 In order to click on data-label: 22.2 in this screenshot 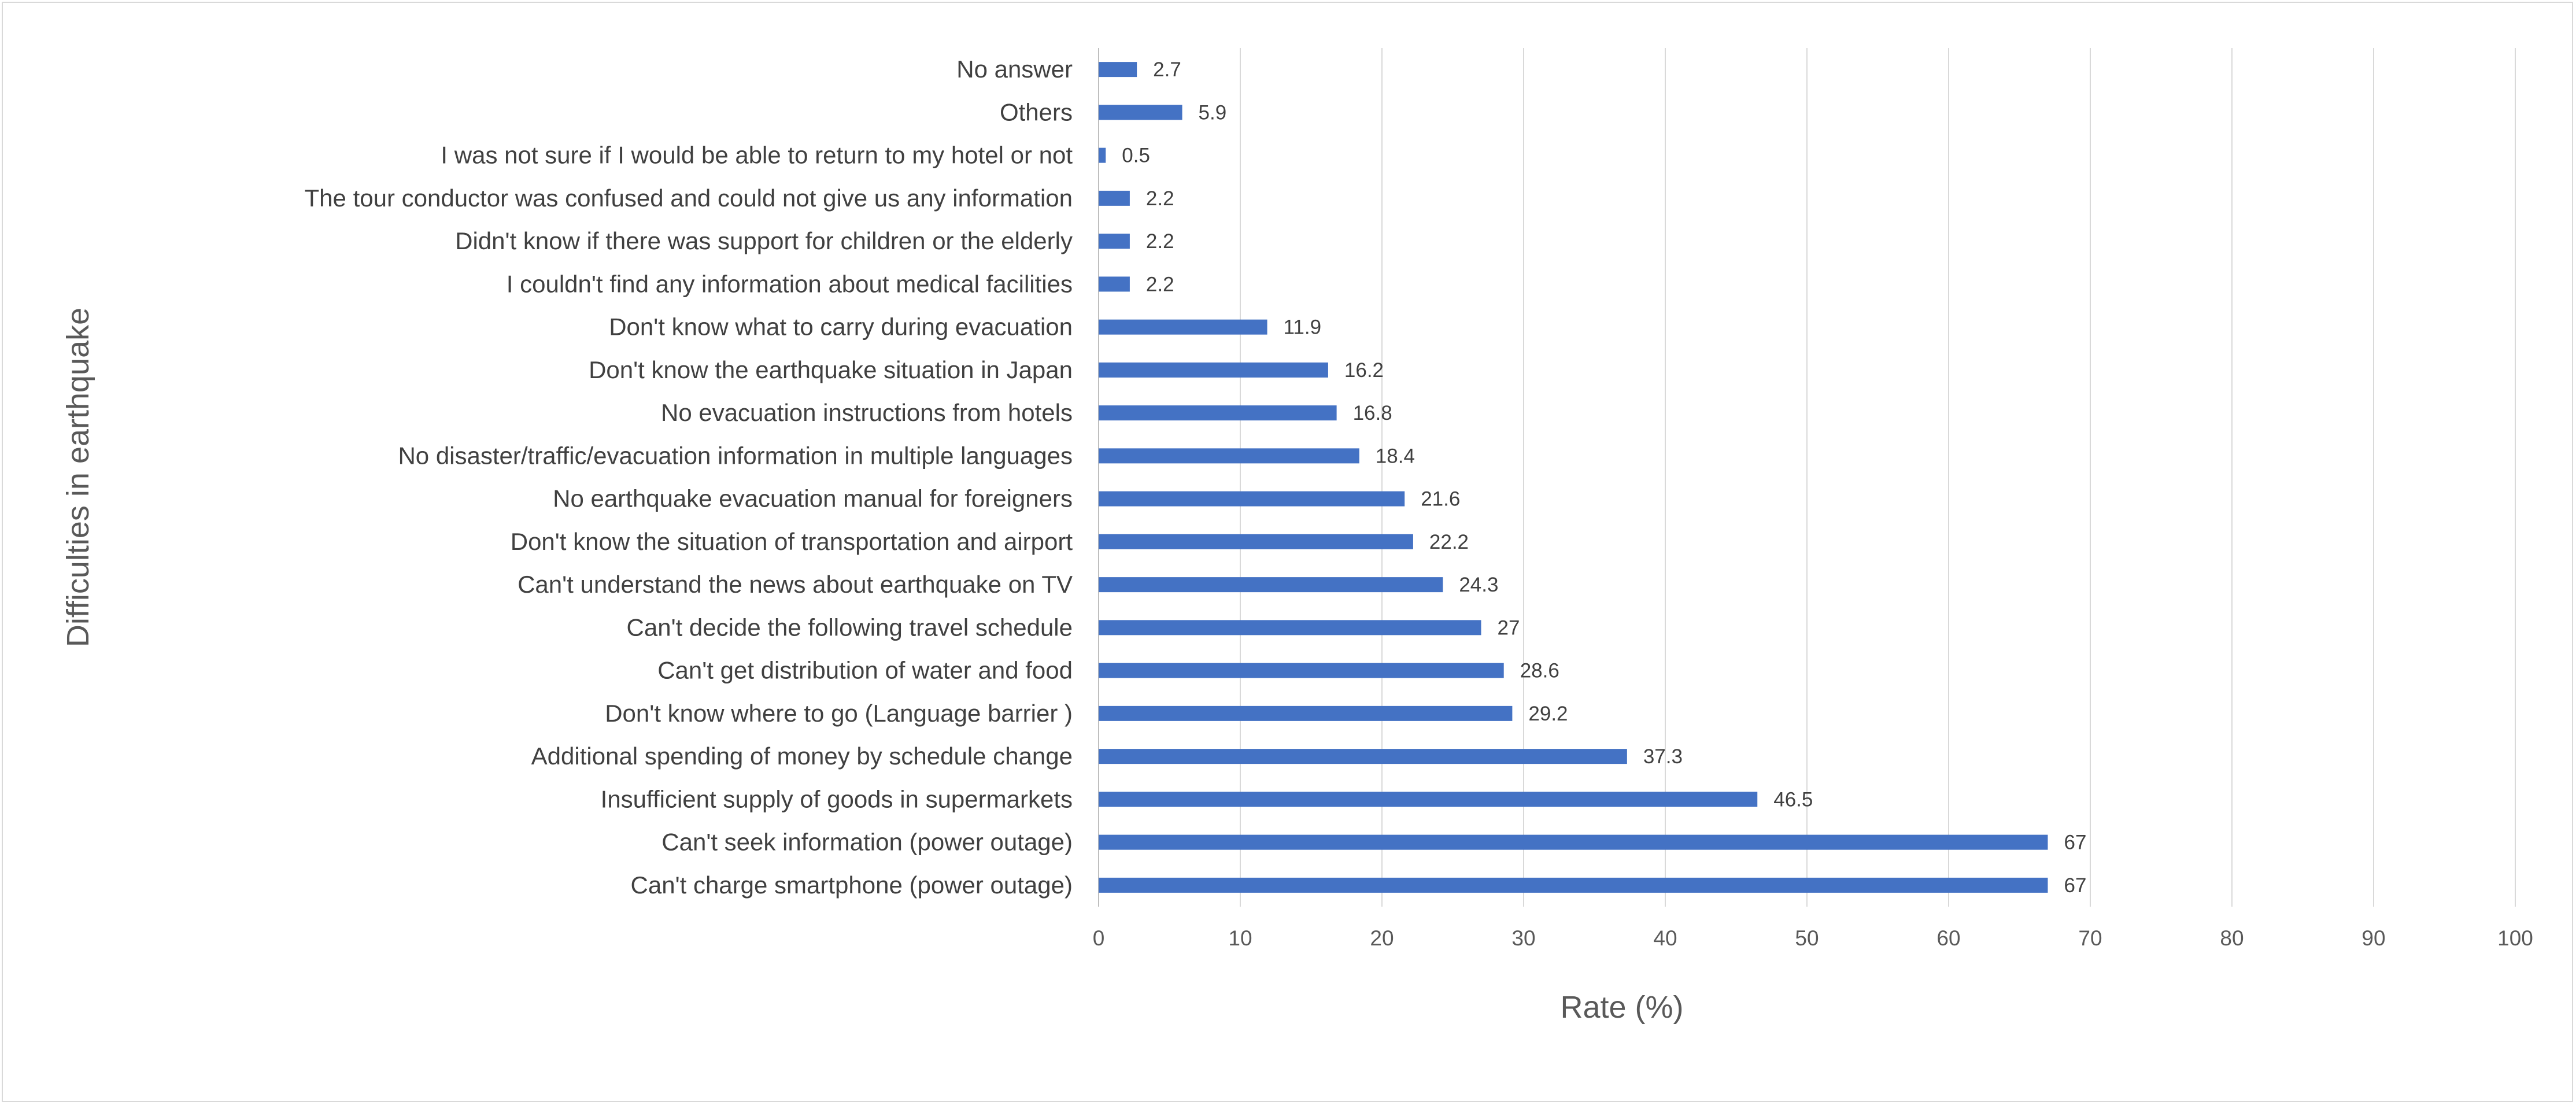, I will do `click(1449, 542)`.